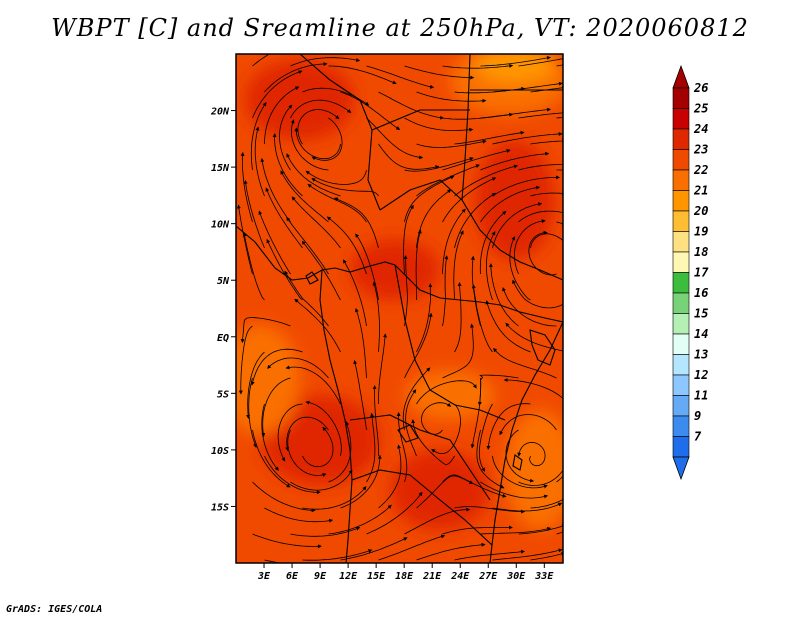  What do you see at coordinates (405, 572) in the screenshot?
I see `longitude-axis: 3E 6E 9E 12E 15E 18E 21E 24E 27E 30E 33E` at bounding box center [405, 572].